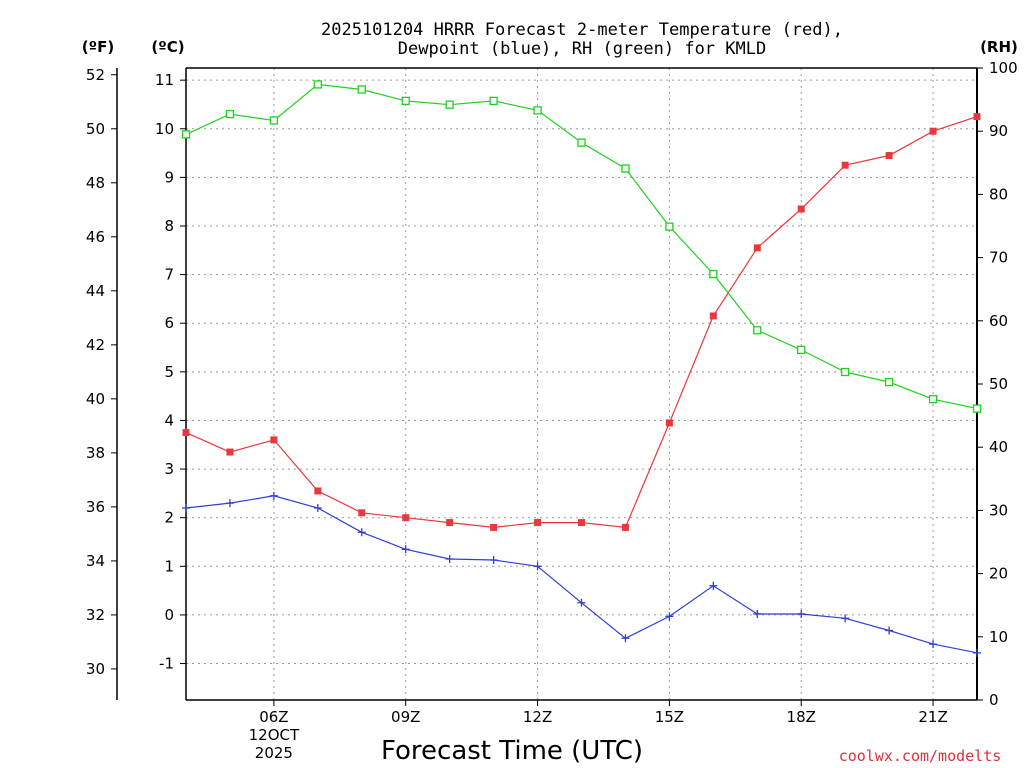 This screenshot has width=1024, height=768. What do you see at coordinates (169, 469) in the screenshot?
I see `celsius-tick-label: 3` at bounding box center [169, 469].